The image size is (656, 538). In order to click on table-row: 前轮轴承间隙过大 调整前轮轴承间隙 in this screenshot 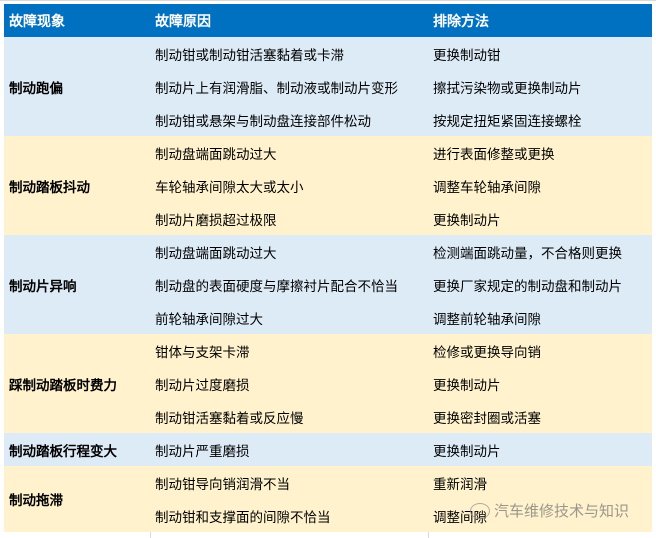, I will do `click(328, 317)`.